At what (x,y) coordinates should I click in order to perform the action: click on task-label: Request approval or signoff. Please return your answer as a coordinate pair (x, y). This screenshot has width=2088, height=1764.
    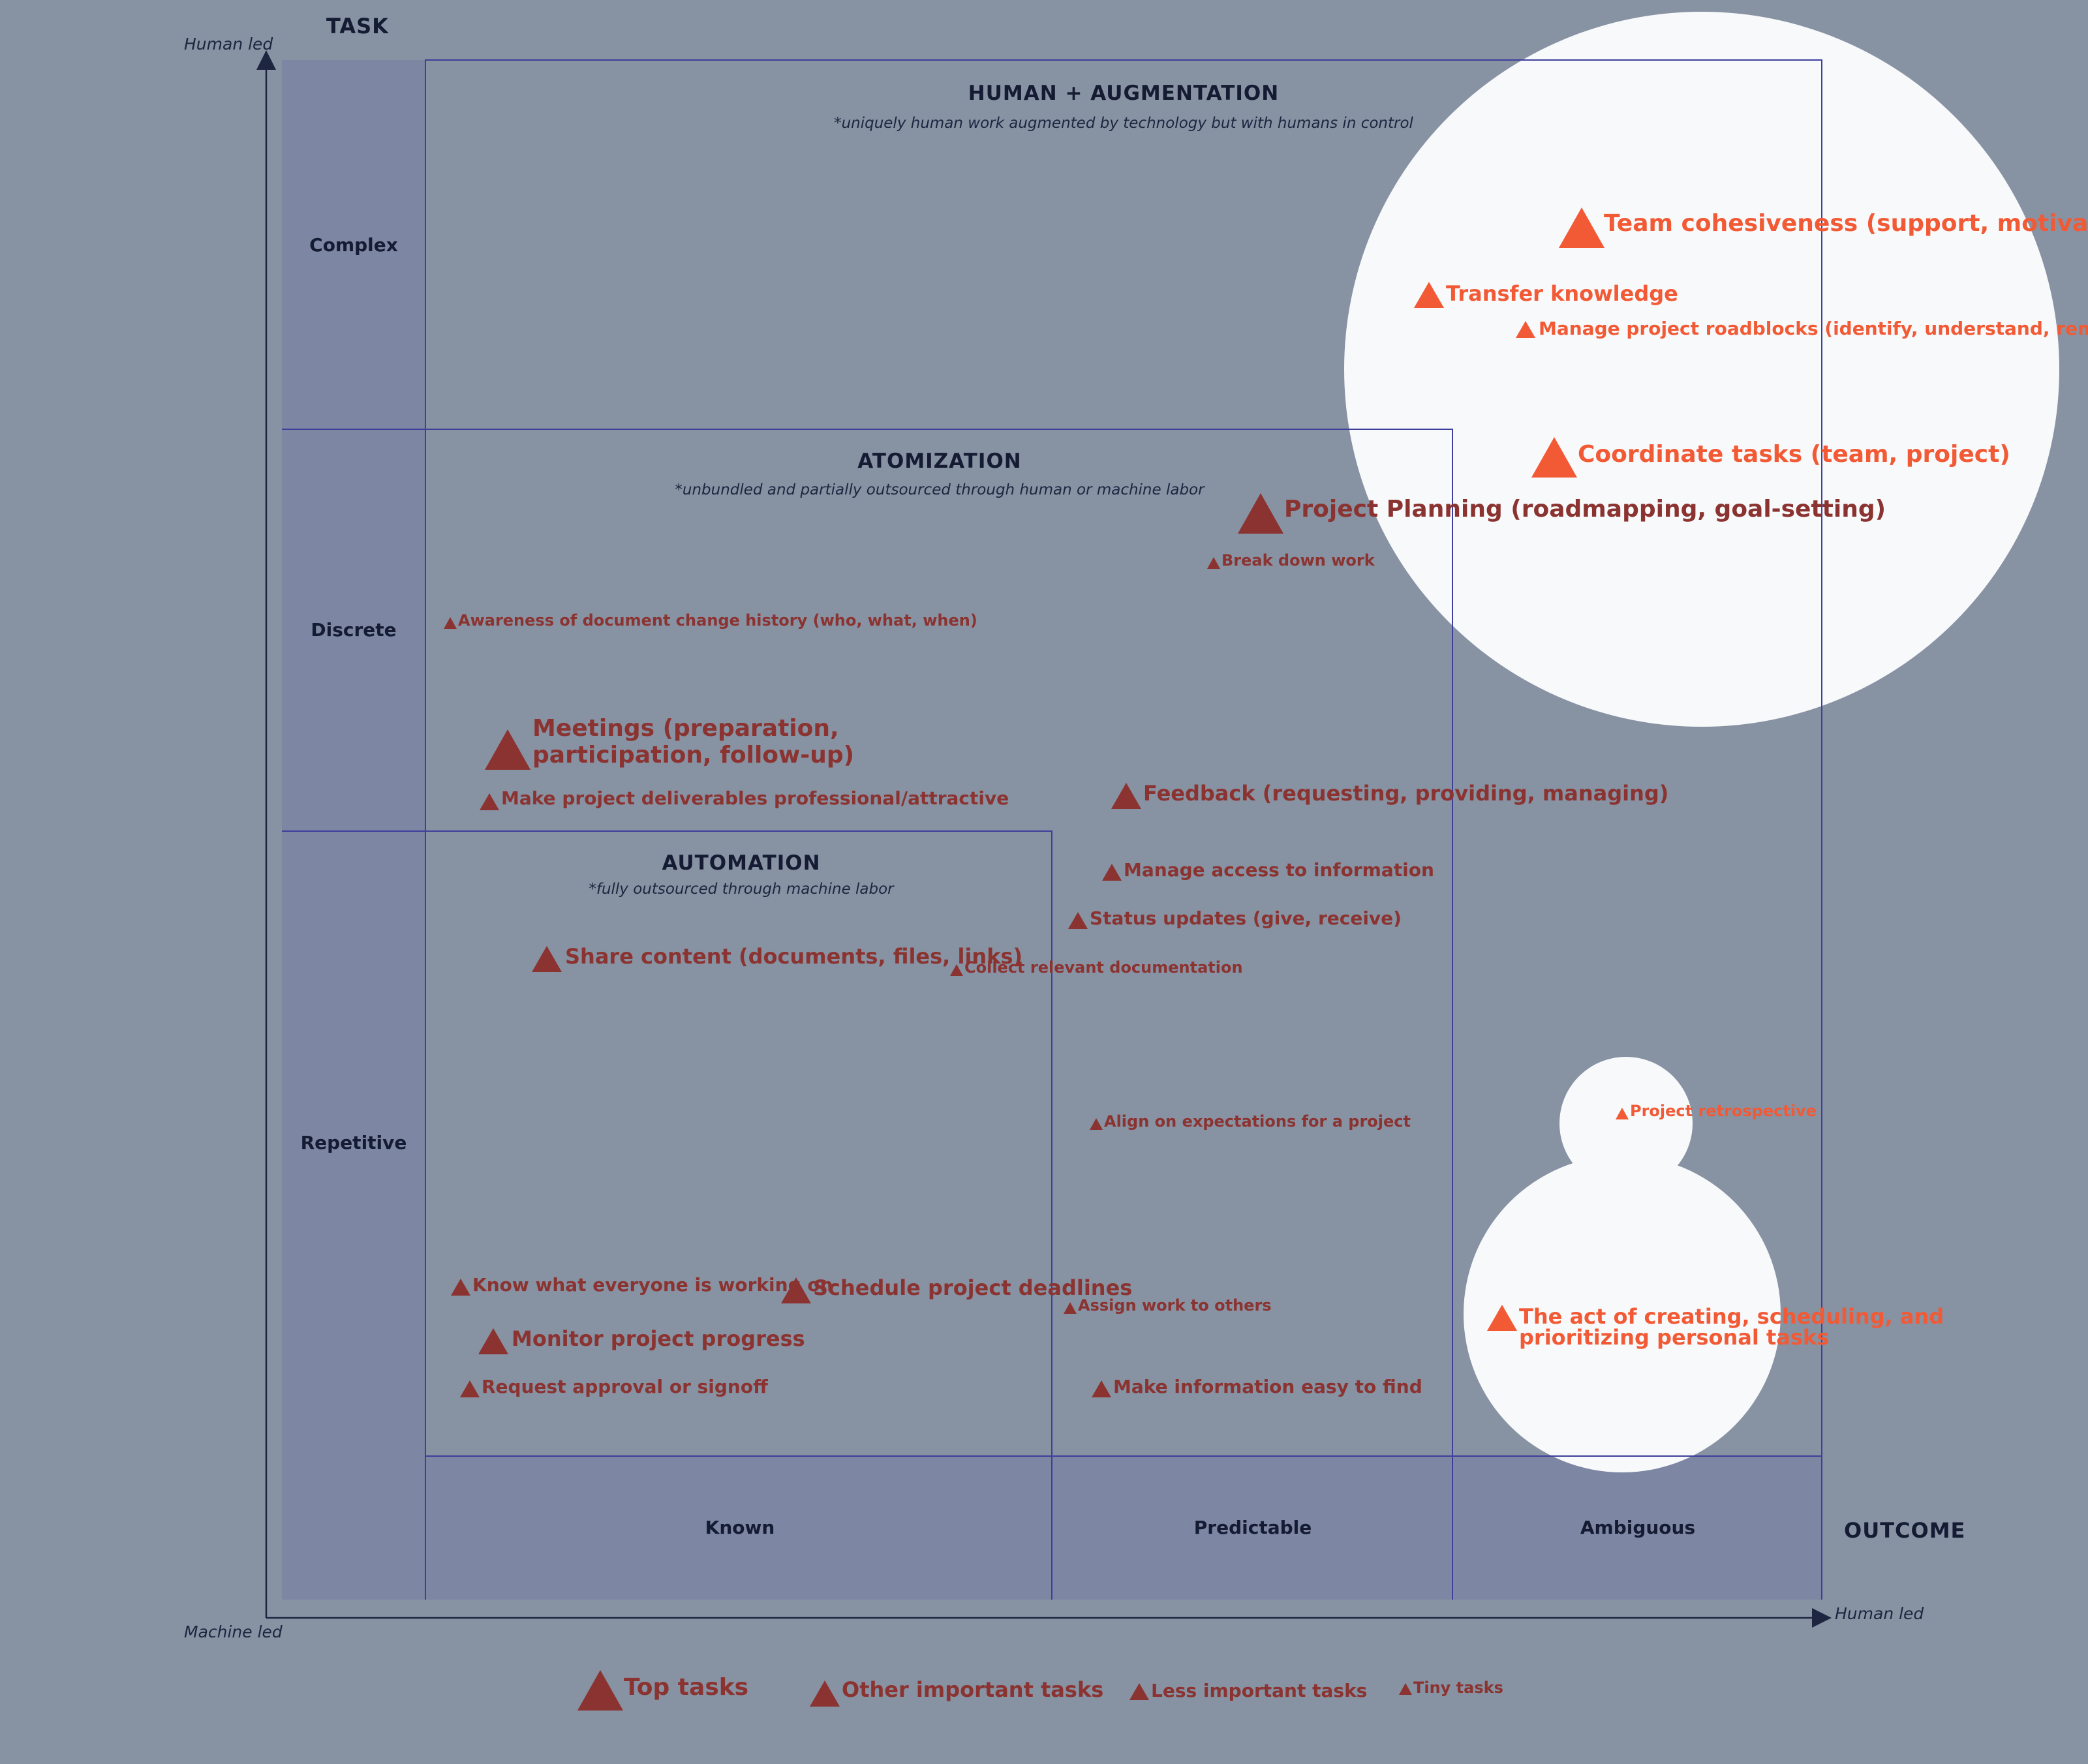
    Looking at the image, I should click on (625, 1386).